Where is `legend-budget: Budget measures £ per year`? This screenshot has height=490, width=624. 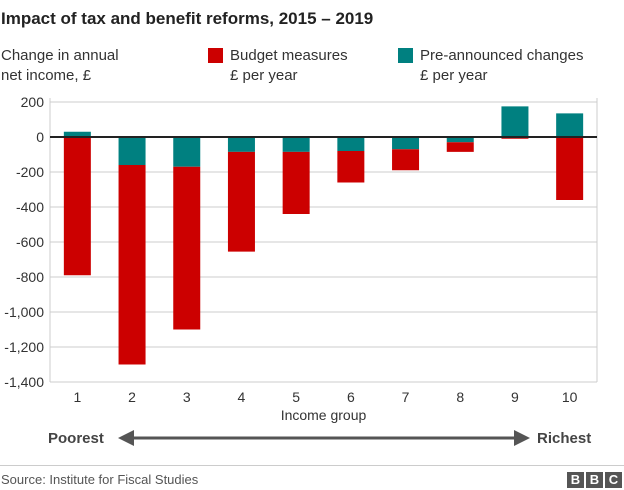 legend-budget: Budget measures £ per year is located at coordinates (278, 66).